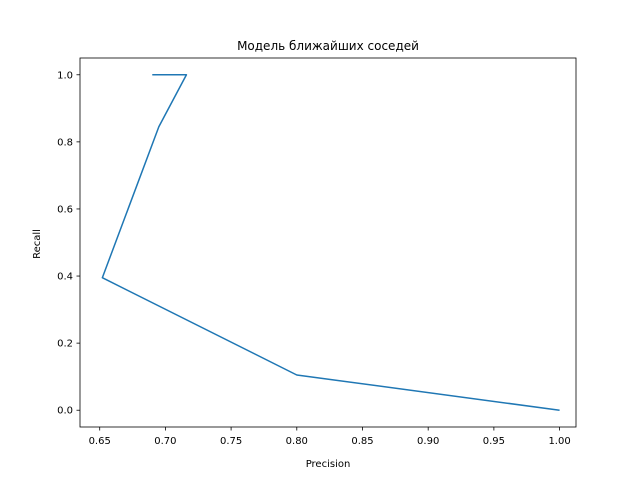 The height and width of the screenshot is (480, 640). What do you see at coordinates (65, 142) in the screenshot?
I see `y-tick-label: 0.8` at bounding box center [65, 142].